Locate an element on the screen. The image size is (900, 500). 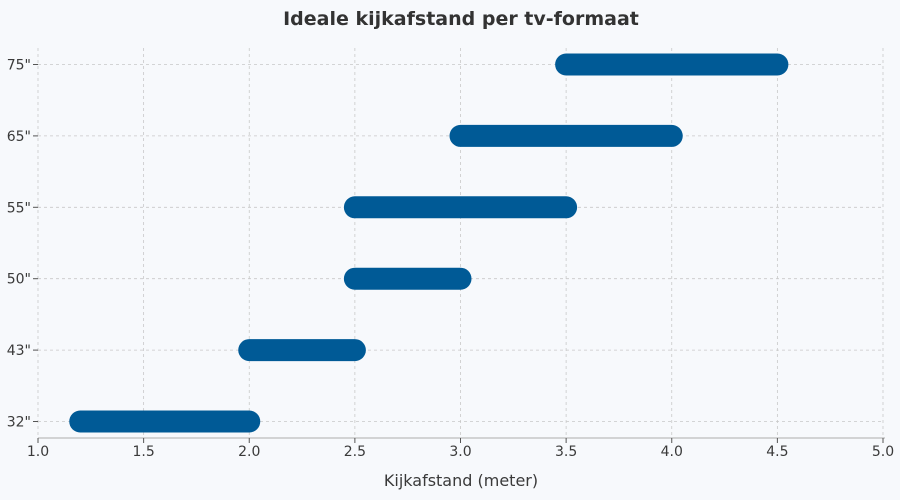
x-tick-label: 2.0 is located at coordinates (249, 452).